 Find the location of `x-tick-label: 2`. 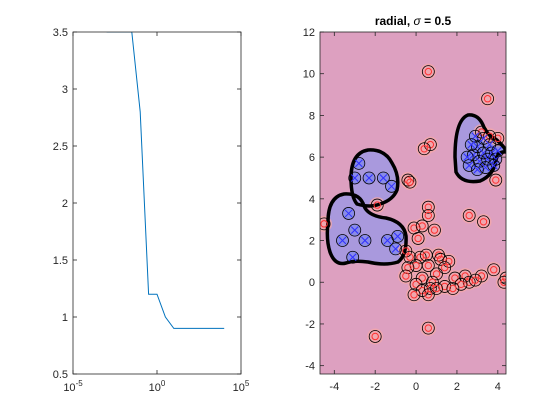

x-tick-label: 2 is located at coordinates (457, 387).